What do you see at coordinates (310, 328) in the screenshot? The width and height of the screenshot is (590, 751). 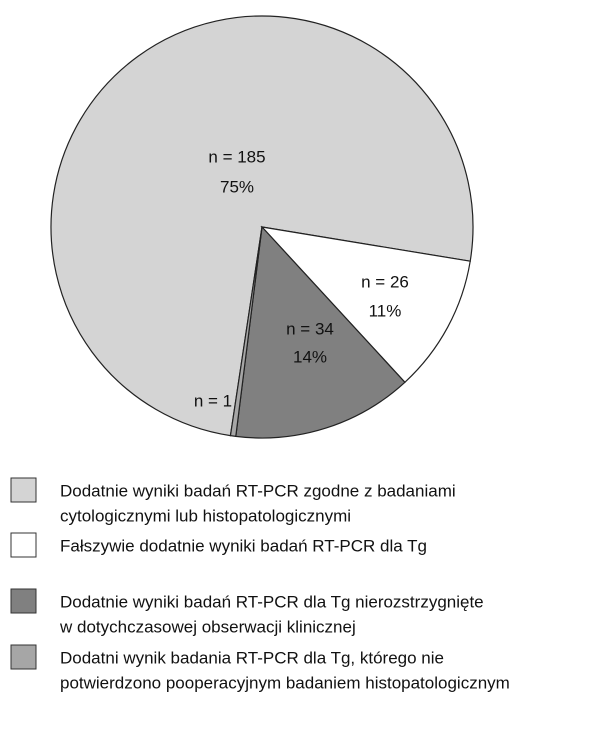 I see `slice-count-label: n = 34` at bounding box center [310, 328].